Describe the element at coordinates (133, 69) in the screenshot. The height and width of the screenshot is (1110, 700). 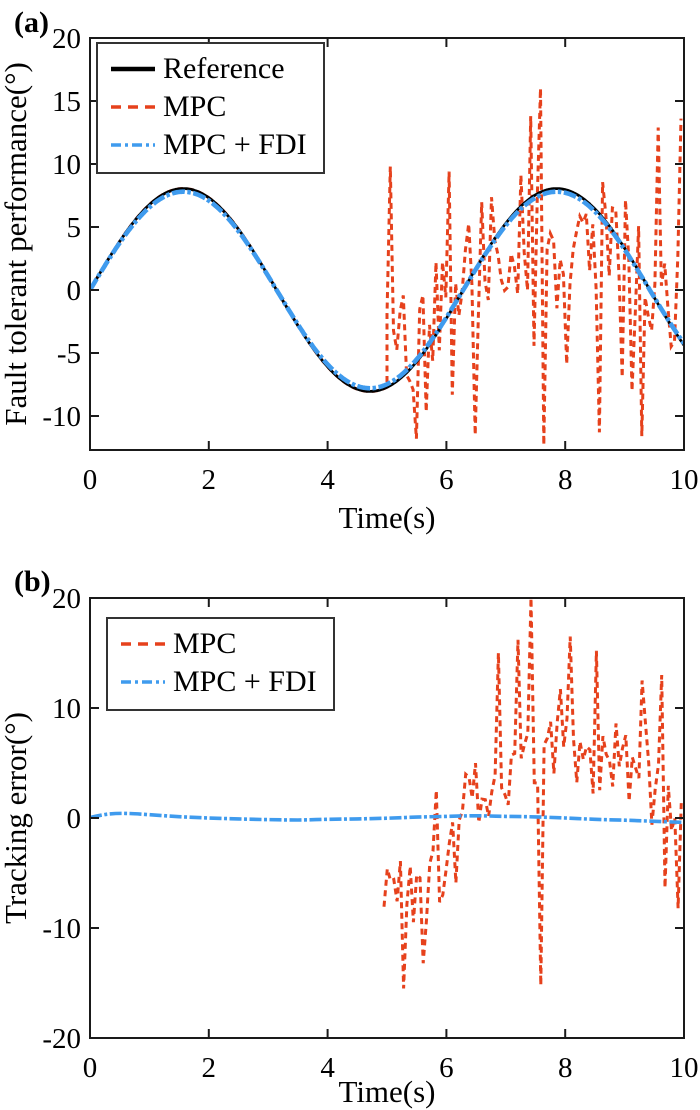
I see `reference-line-sample` at that location.